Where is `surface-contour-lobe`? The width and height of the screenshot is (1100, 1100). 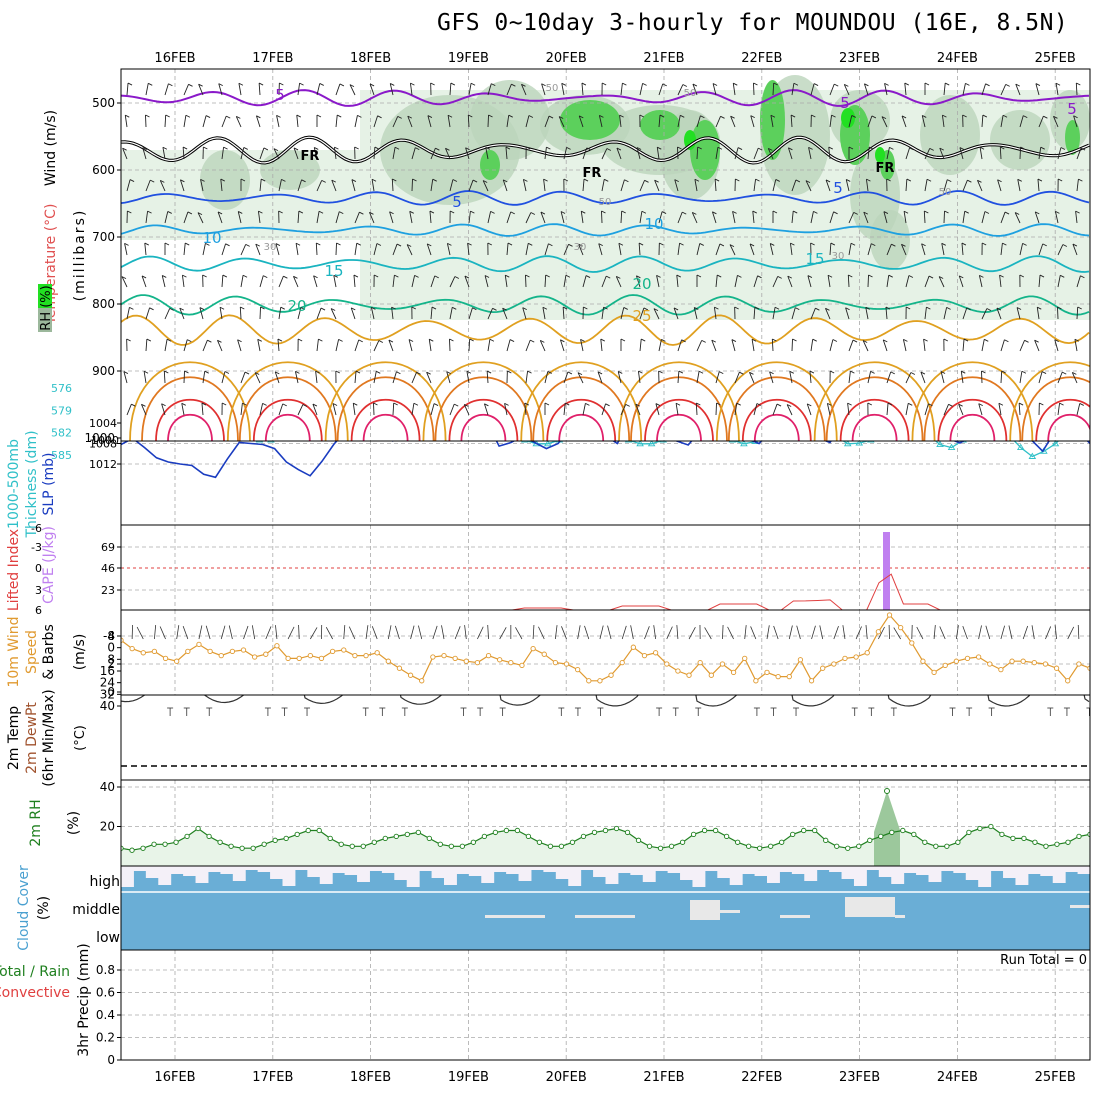 surface-contour-lobe is located at coordinates (190, 401).